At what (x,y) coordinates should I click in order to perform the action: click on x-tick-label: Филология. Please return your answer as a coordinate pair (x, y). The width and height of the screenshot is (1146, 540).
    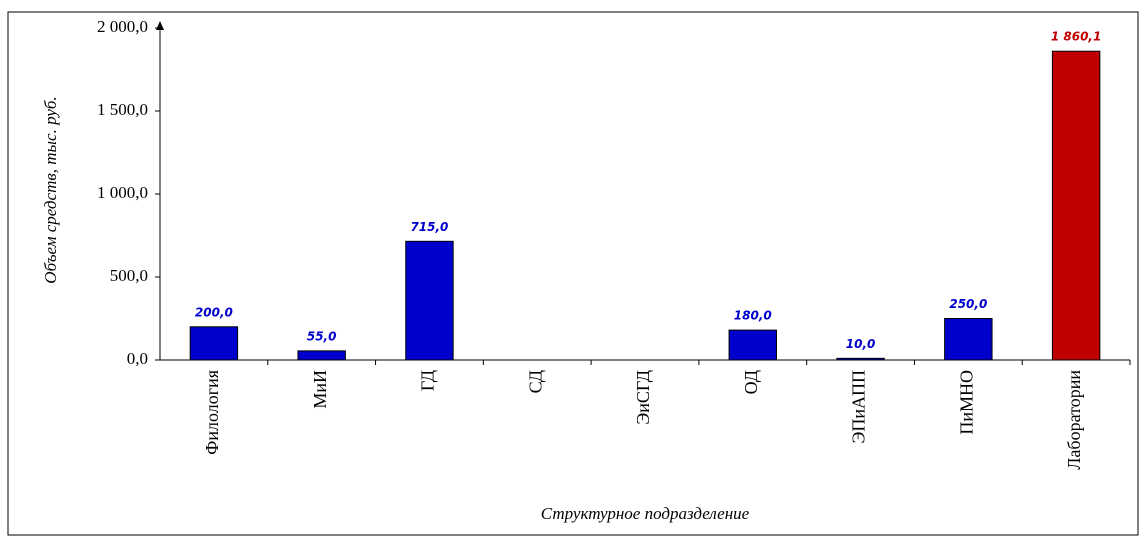
    Looking at the image, I should click on (212, 412).